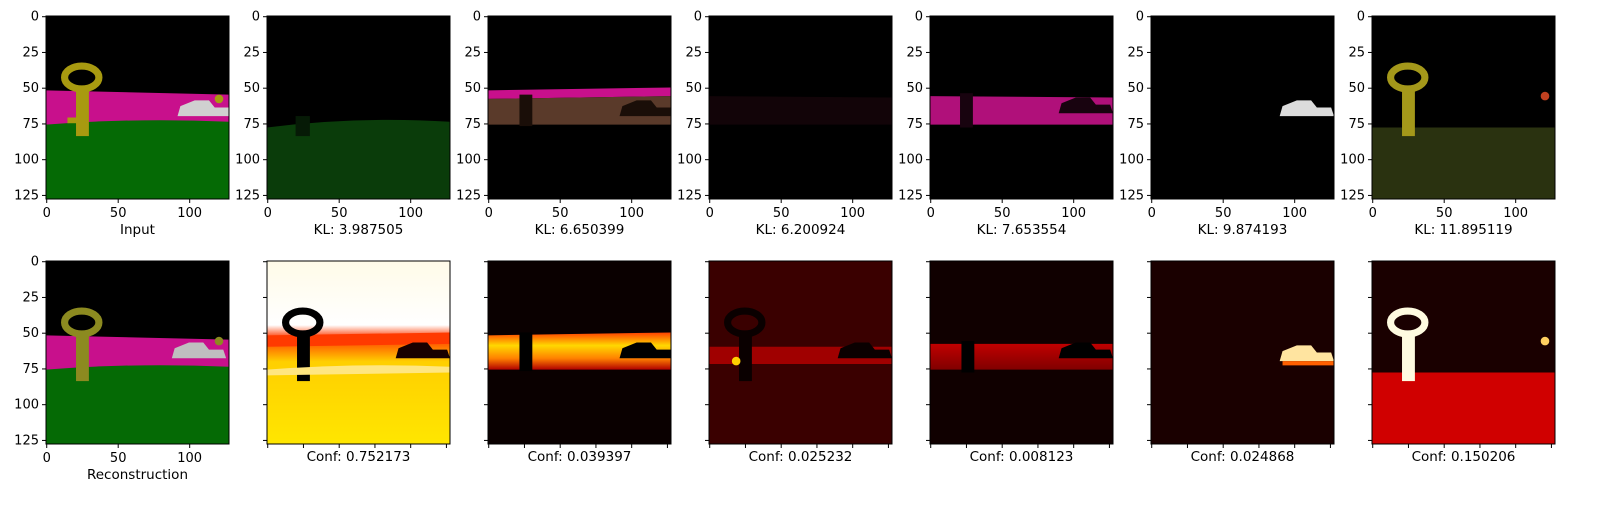  I want to click on panel-r2-c2: Conf: 0.752173, so click(358, 362).